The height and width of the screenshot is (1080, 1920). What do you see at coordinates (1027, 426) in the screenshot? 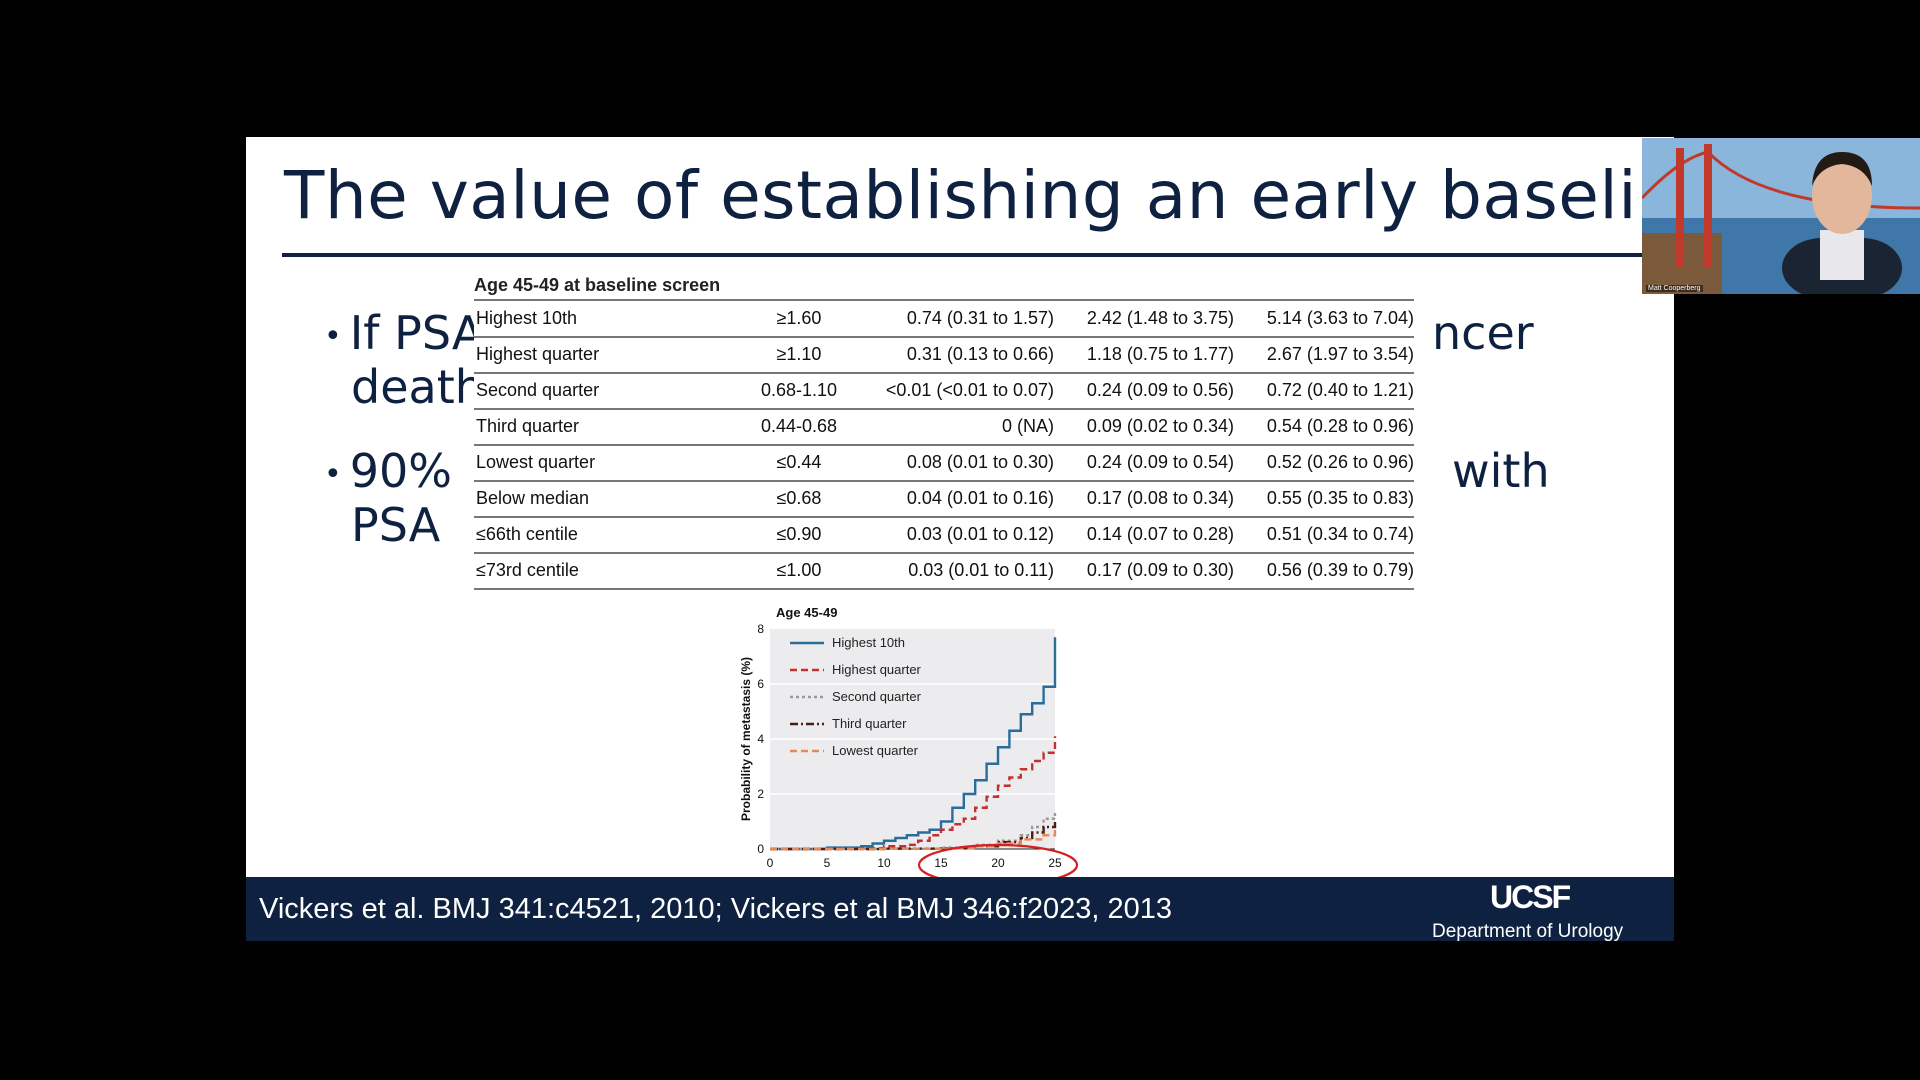
I see `risk-col-1: 0 (NA)` at bounding box center [1027, 426].